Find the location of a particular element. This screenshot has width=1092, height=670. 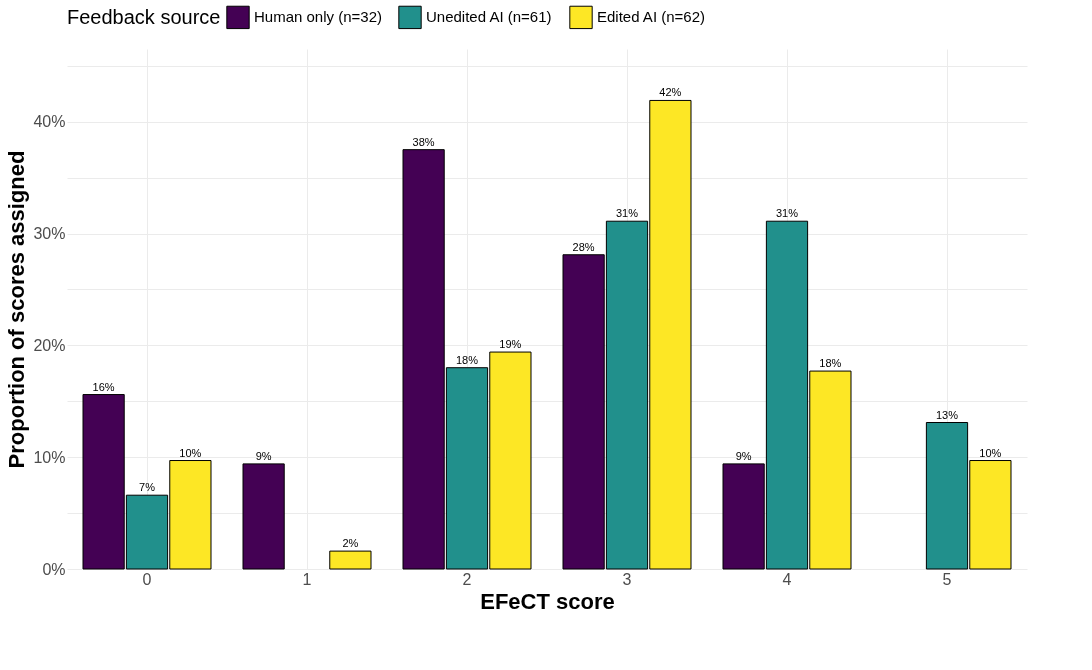

x-tick-label: 4 is located at coordinates (787, 579).